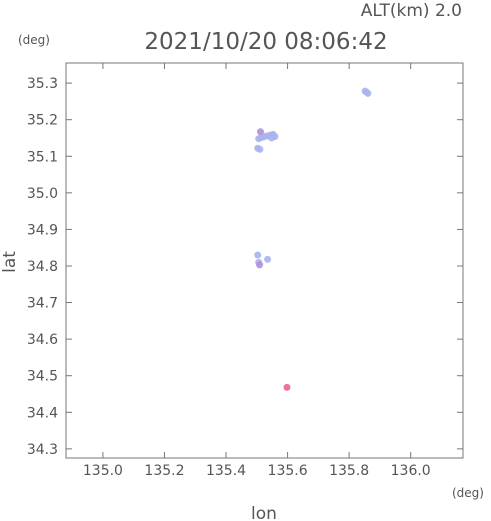 The width and height of the screenshot is (491, 521). Describe the element at coordinates (411, 11) in the screenshot. I see `chart-subtitle: ALT(km) 2.0` at that location.